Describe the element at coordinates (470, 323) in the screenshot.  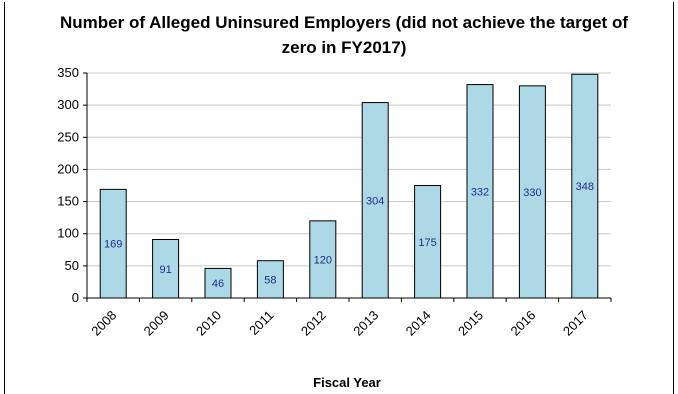
I see `x-tick-label: 2015` at that location.